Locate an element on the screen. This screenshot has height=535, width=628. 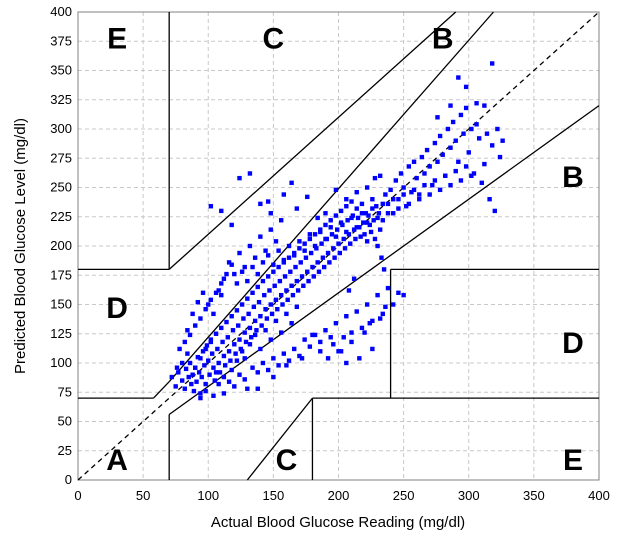
zone-label: D is located at coordinates (573, 343).